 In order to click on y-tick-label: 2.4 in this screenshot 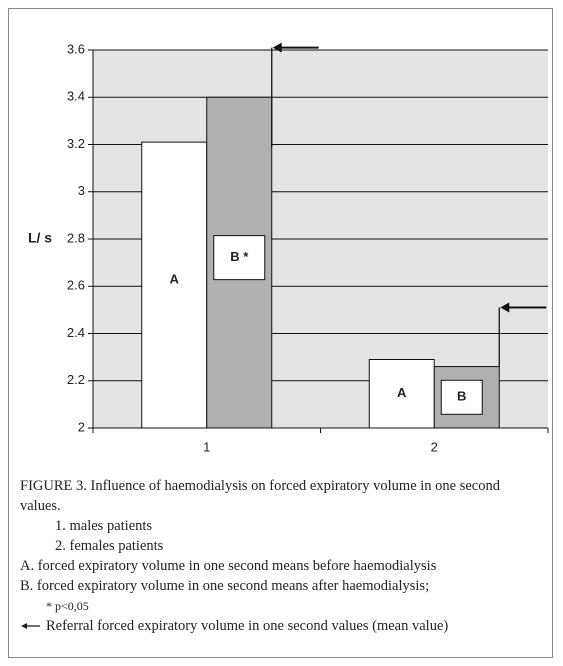, I will do `click(76, 332)`.